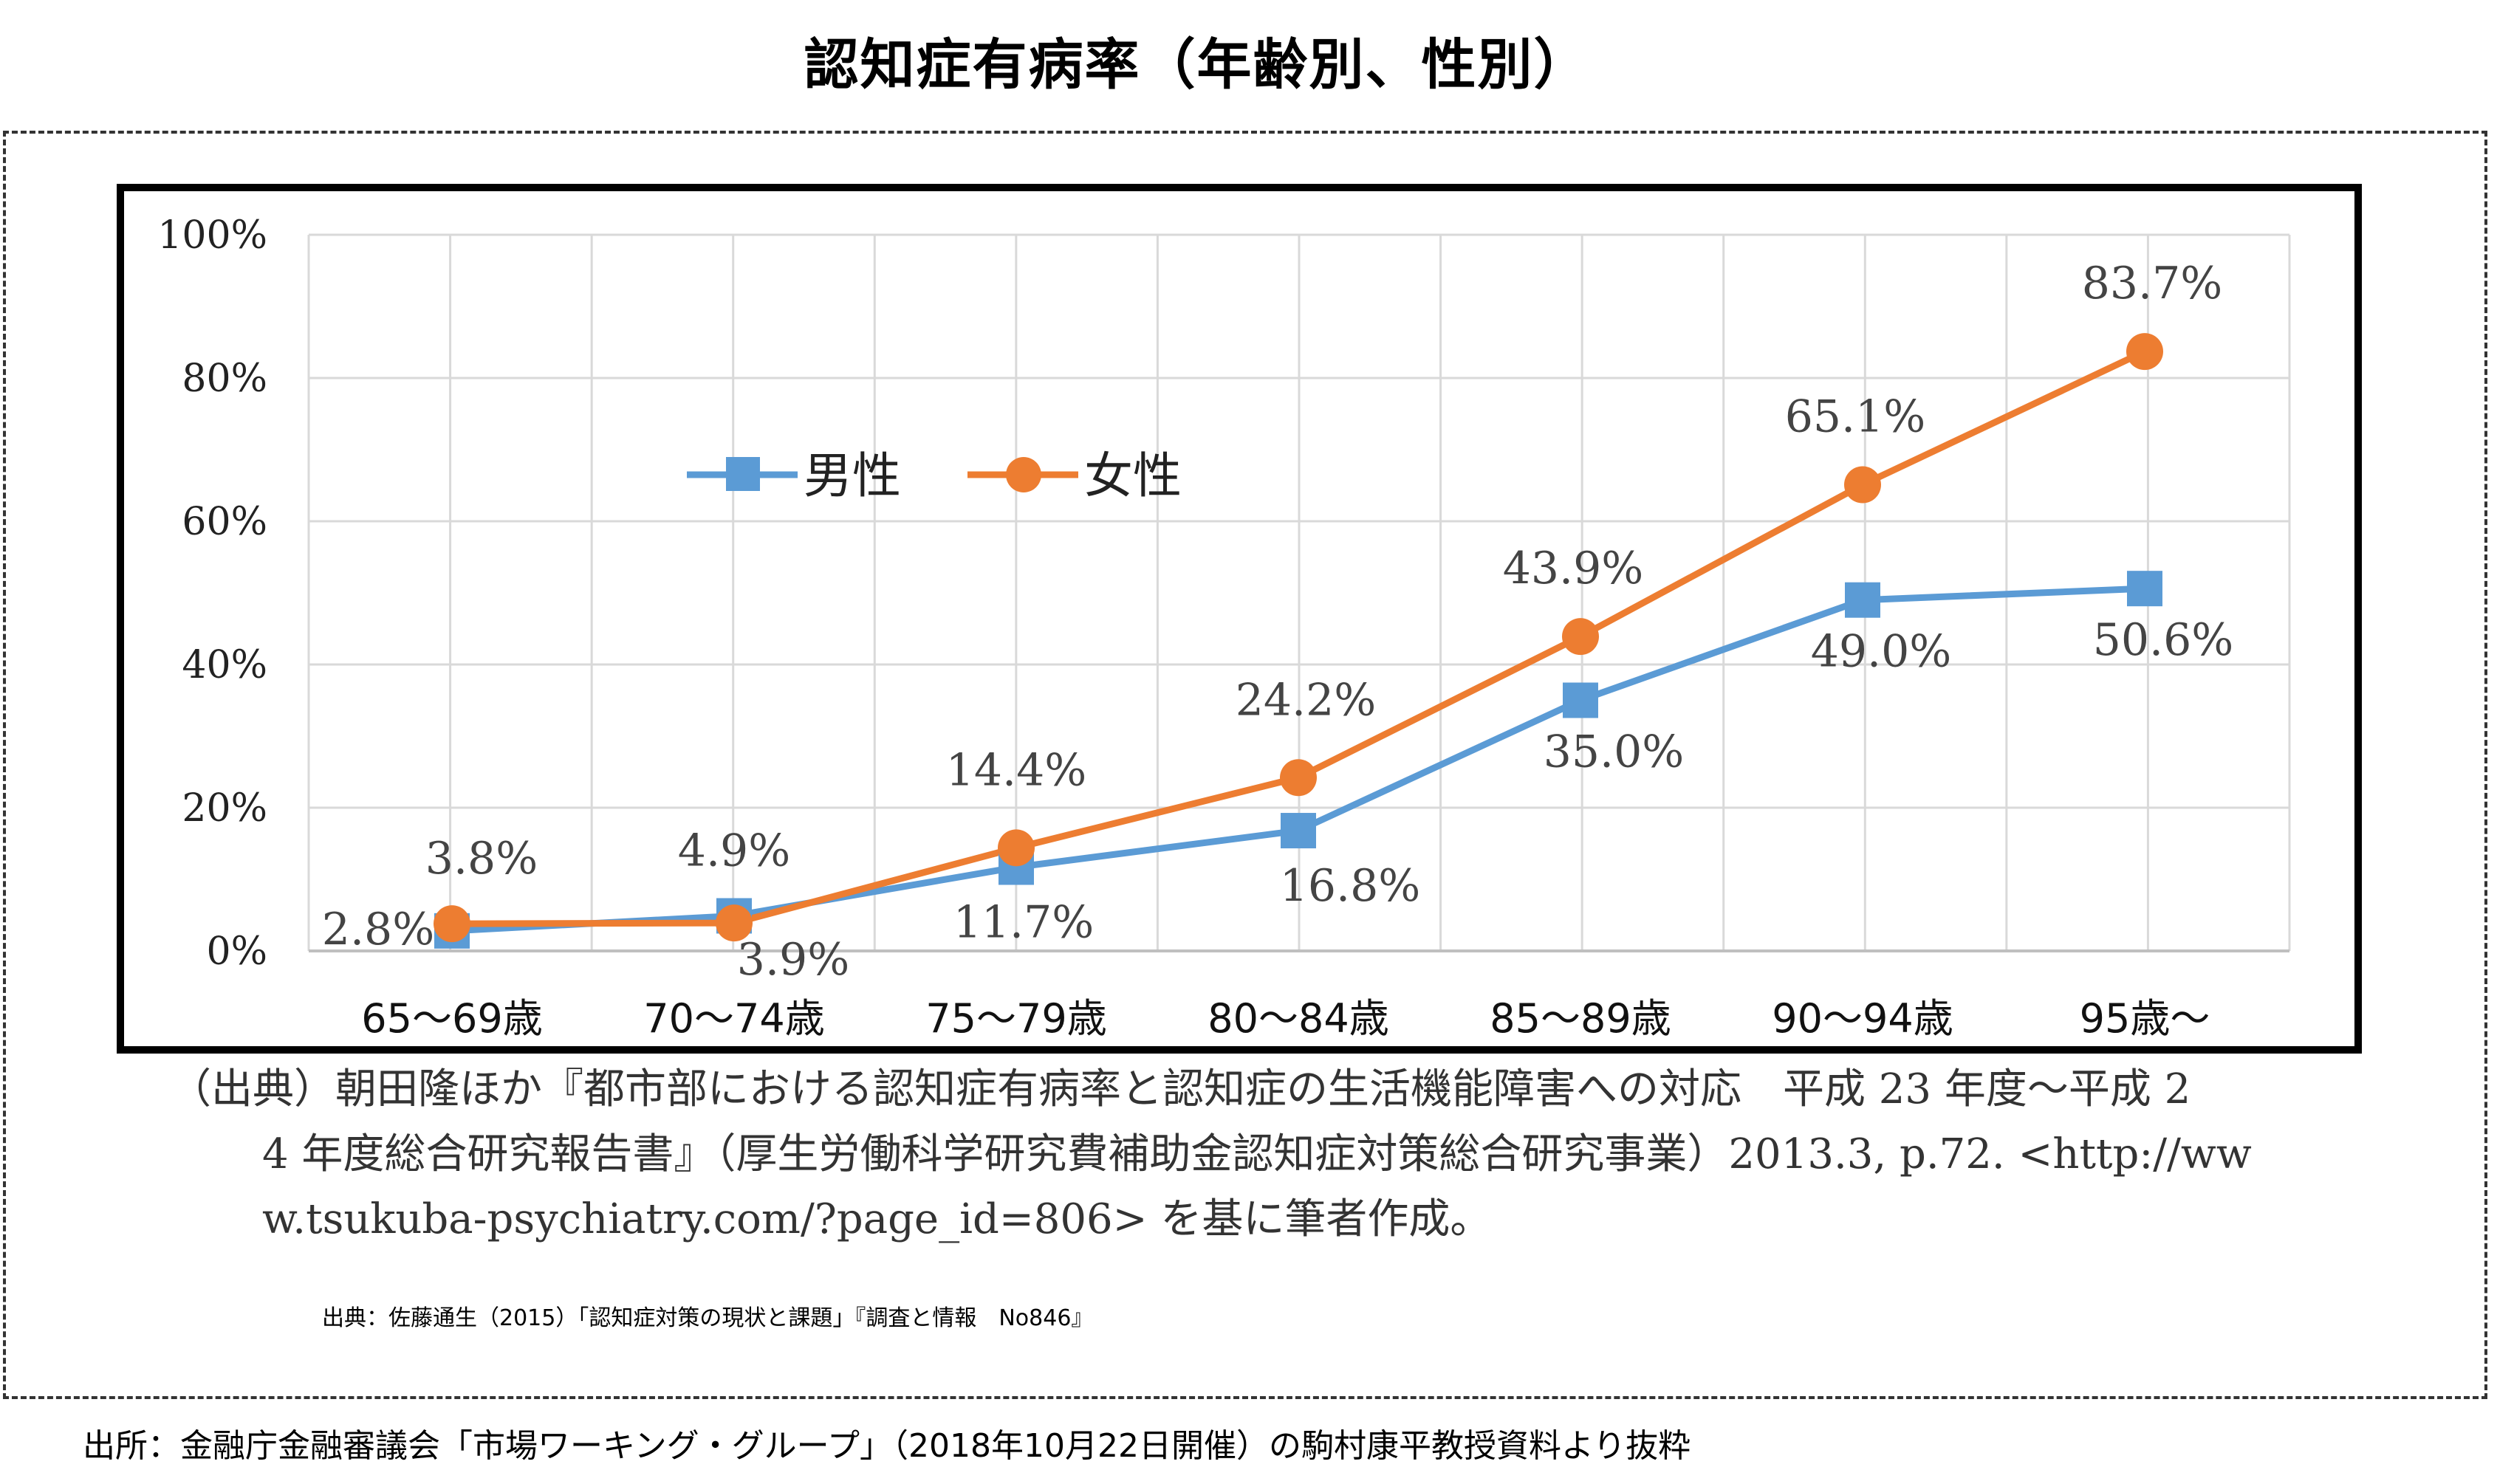  Describe the element at coordinates (2163, 640) in the screenshot. I see `data-label-male: 50.6%` at that location.